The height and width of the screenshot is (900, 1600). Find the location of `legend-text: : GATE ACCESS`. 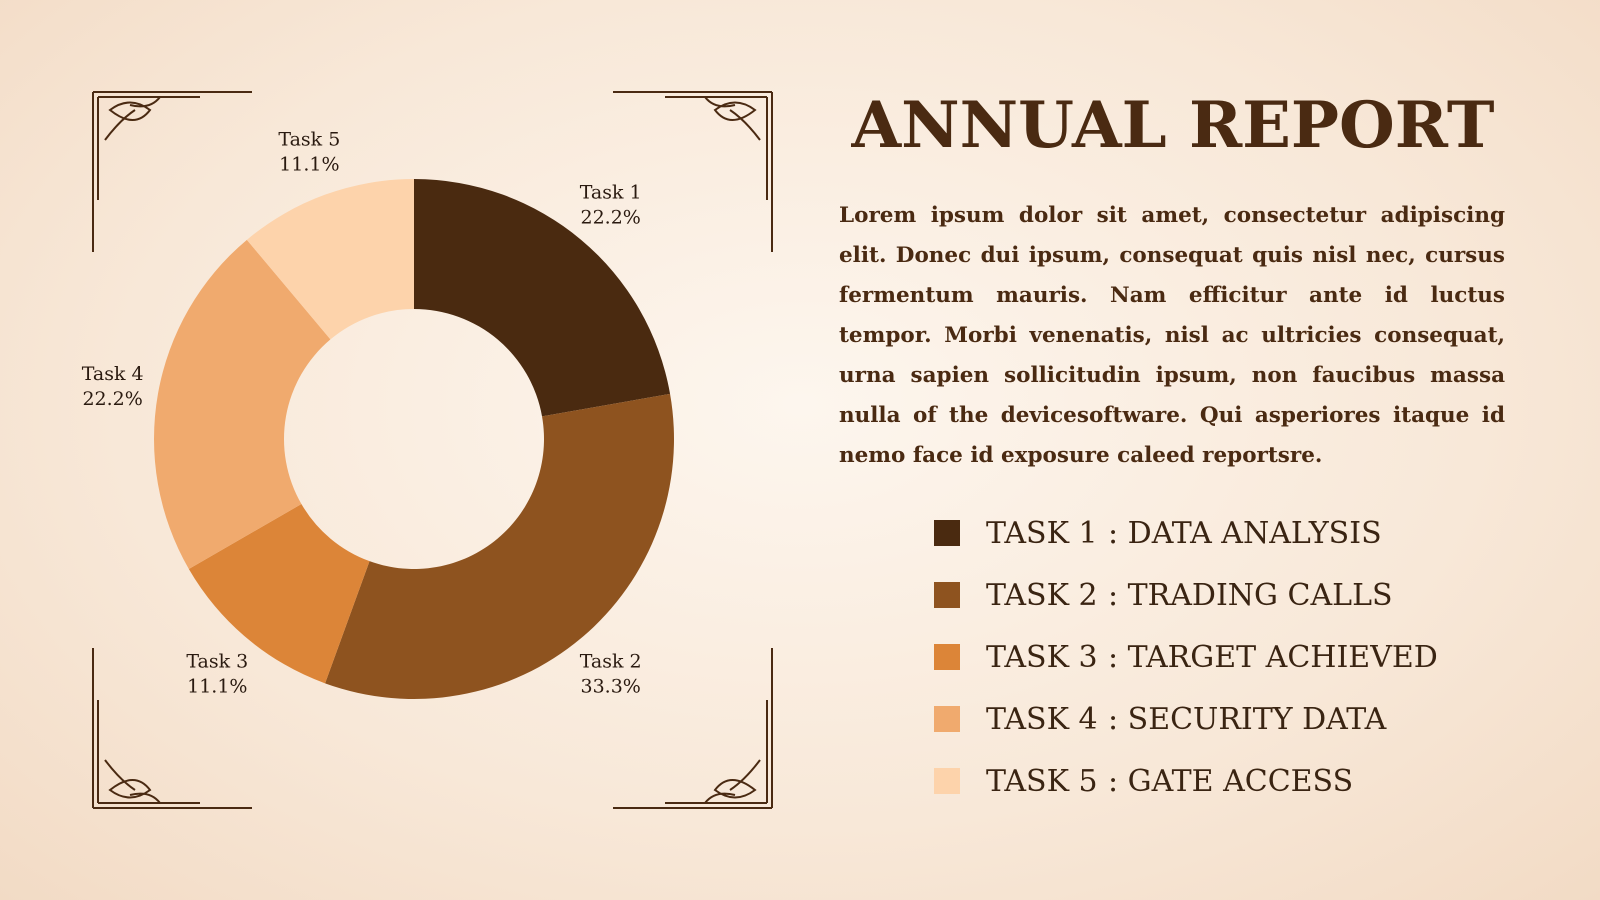

legend-text: : GATE ACCESS is located at coordinates (1231, 781).